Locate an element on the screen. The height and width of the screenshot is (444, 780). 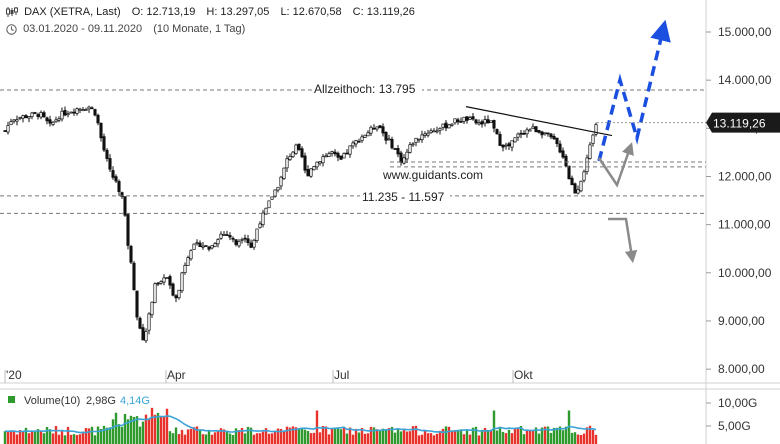
price-tick-label: 11.000,00 is located at coordinates (744, 225).